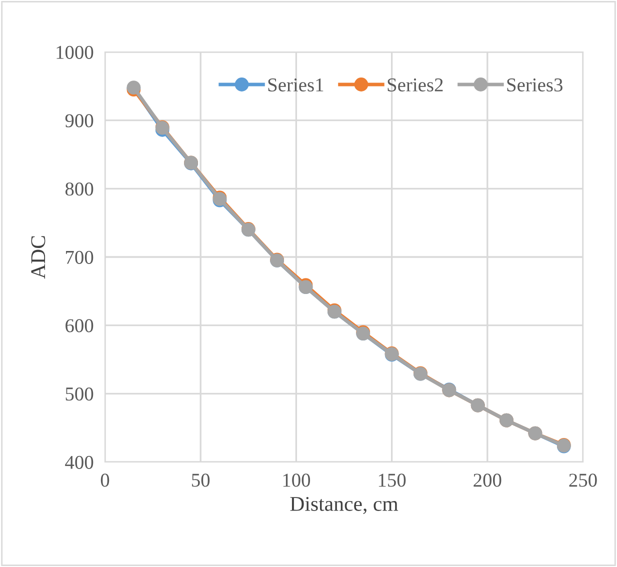  What do you see at coordinates (296, 480) in the screenshot?
I see `x-tick-label: 100` at bounding box center [296, 480].